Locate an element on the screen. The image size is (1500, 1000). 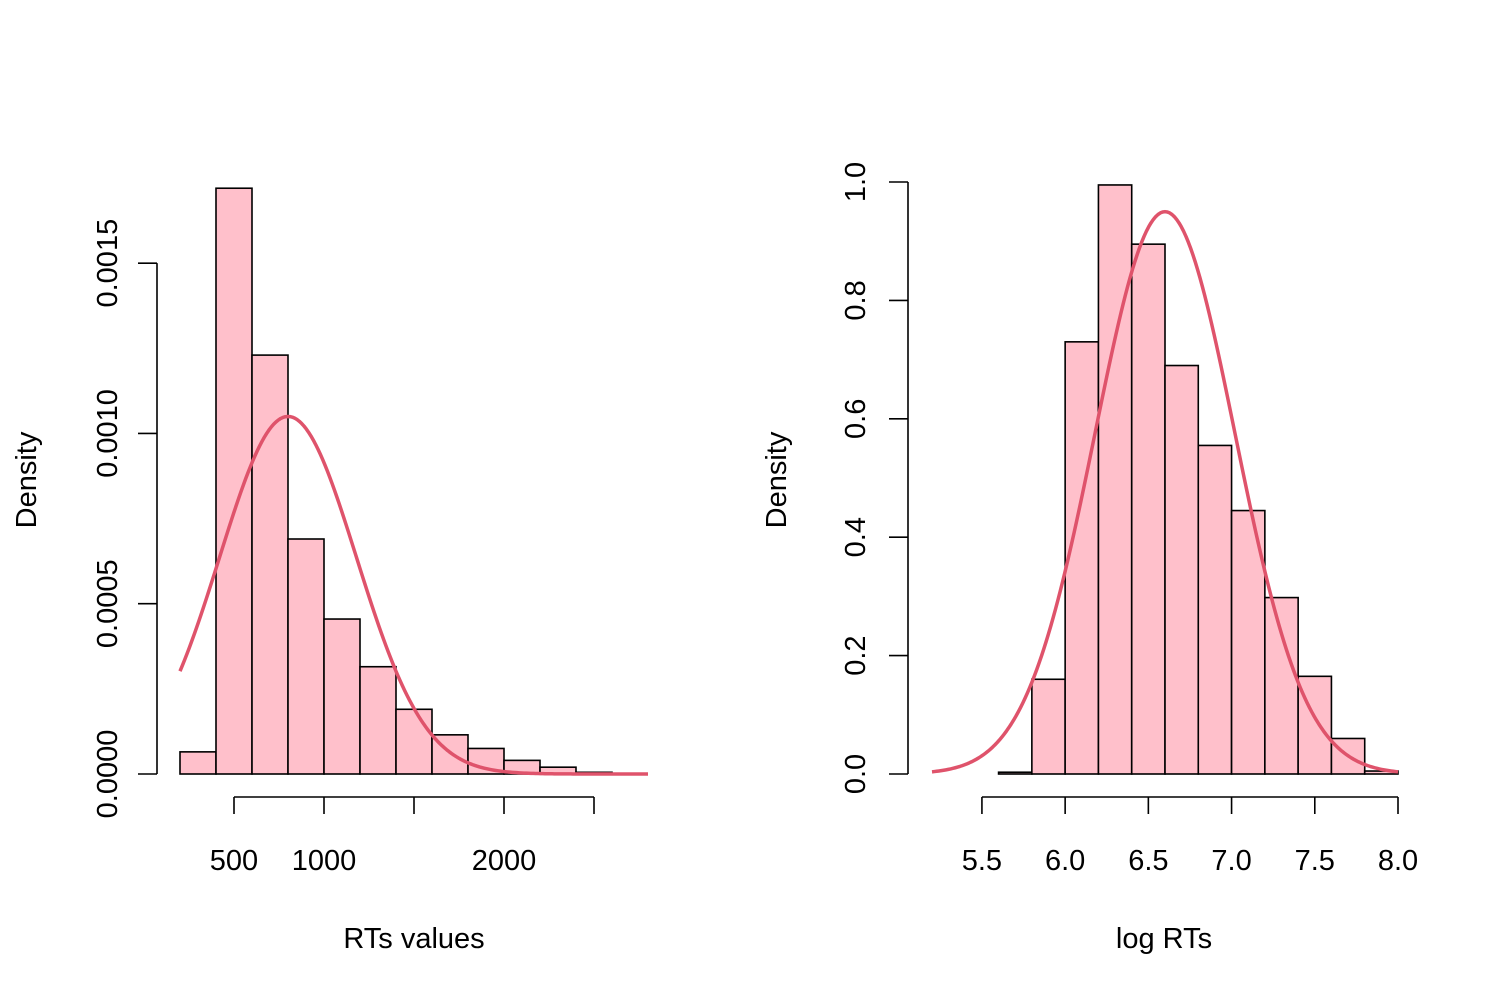
y-tick-label: 0.8 is located at coordinates (856, 300).